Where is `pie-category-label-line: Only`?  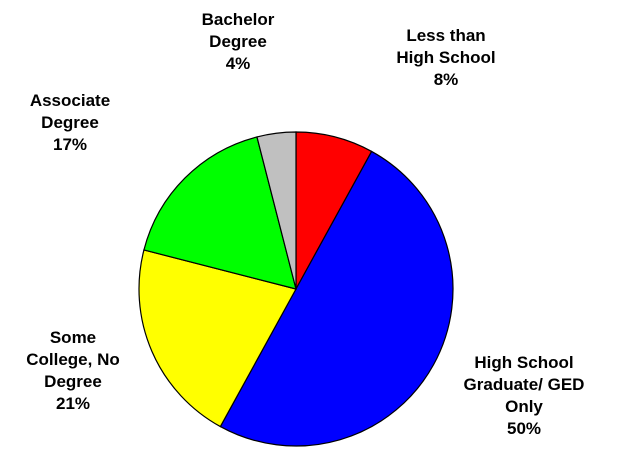 pie-category-label-line: Only is located at coordinates (524, 406).